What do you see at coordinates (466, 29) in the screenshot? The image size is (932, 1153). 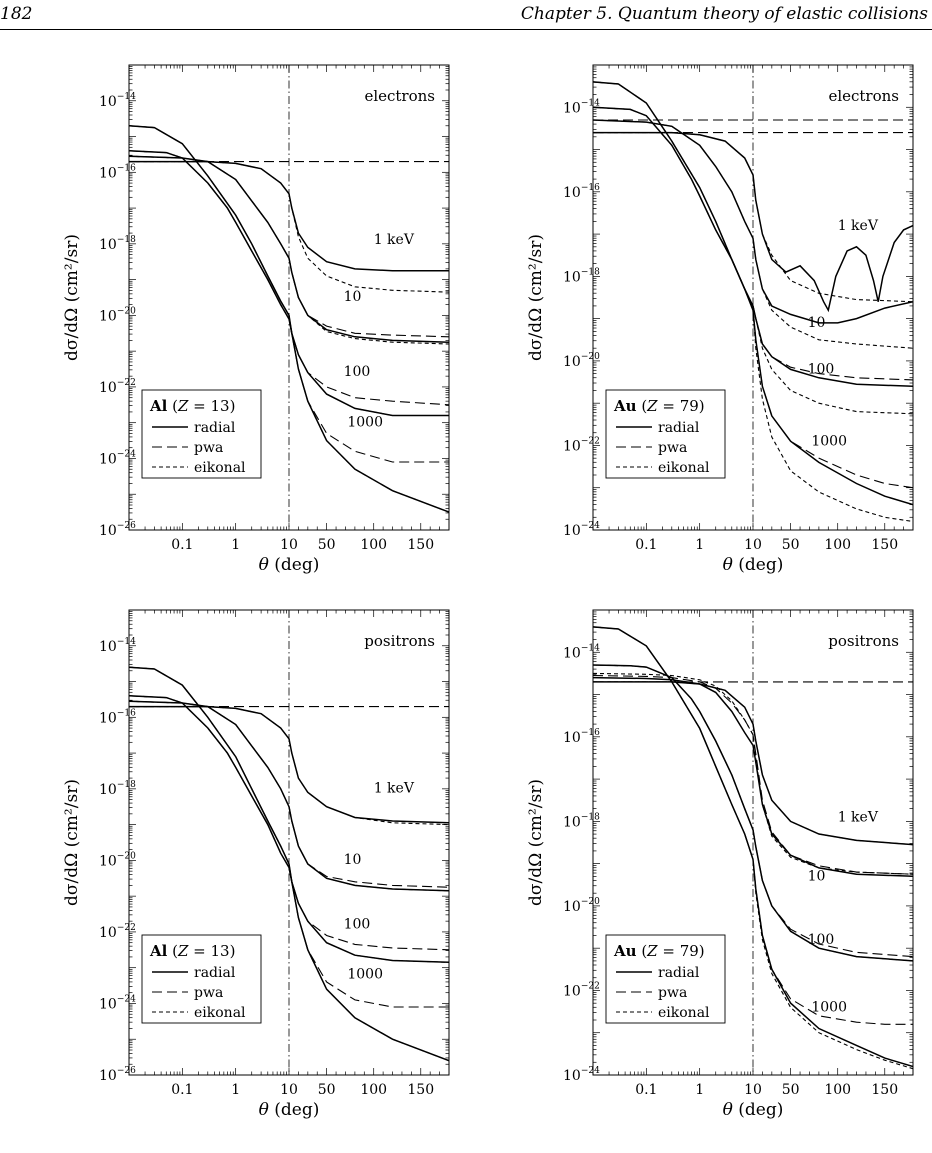 I see `header-rule` at bounding box center [466, 29].